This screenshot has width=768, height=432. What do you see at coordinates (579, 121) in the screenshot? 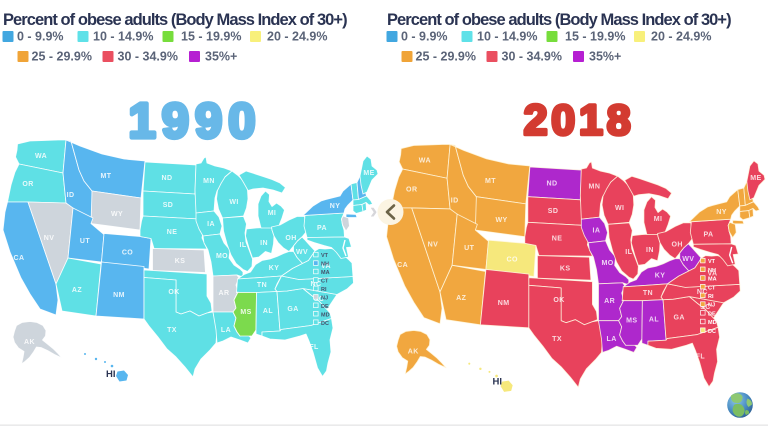
I see `svg-text: 2018` at bounding box center [579, 121].